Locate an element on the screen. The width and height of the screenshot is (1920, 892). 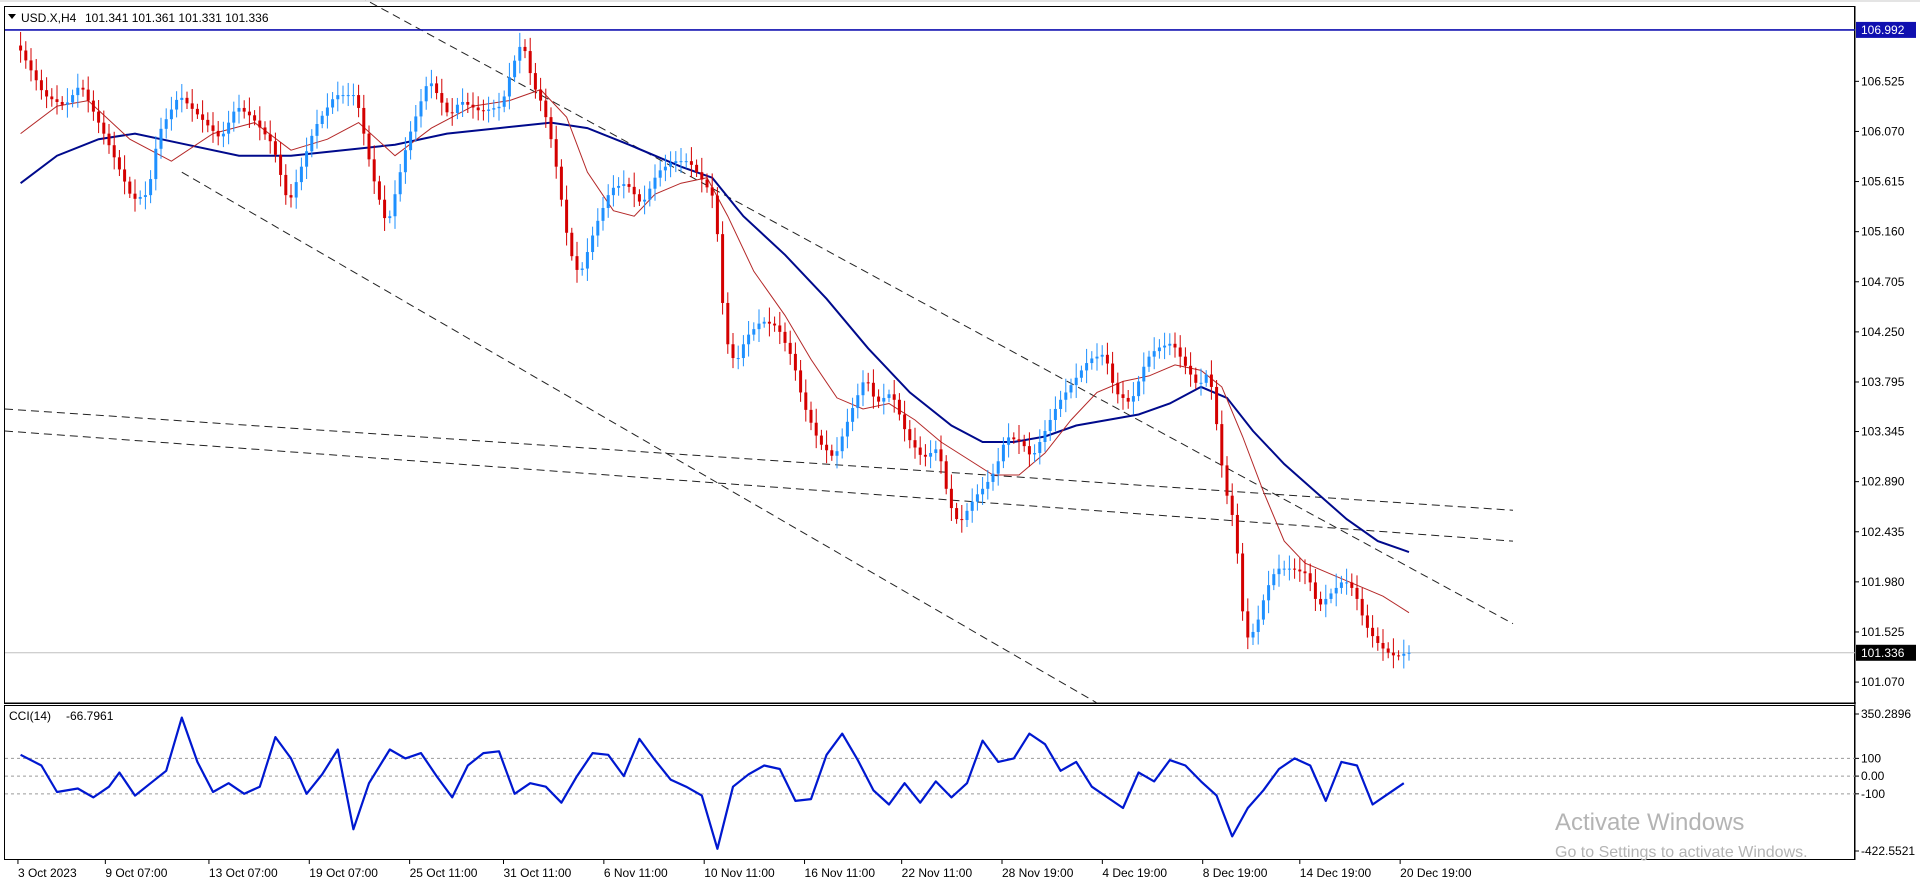
horizontal-trendline-lower is located at coordinates (759, 486).